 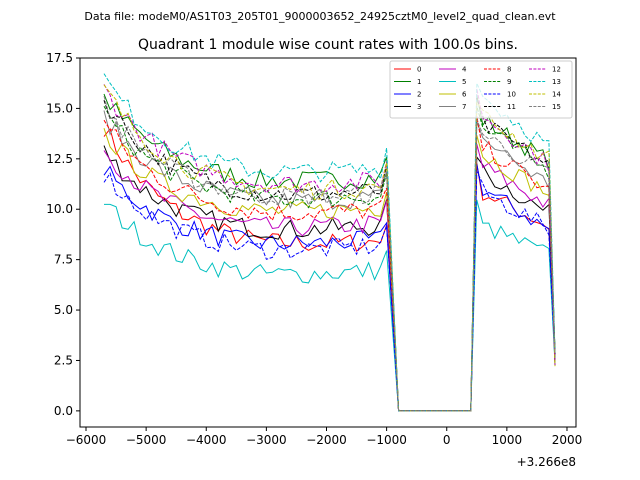 I want to click on x-tick-label: −6000, so click(x=86, y=440).